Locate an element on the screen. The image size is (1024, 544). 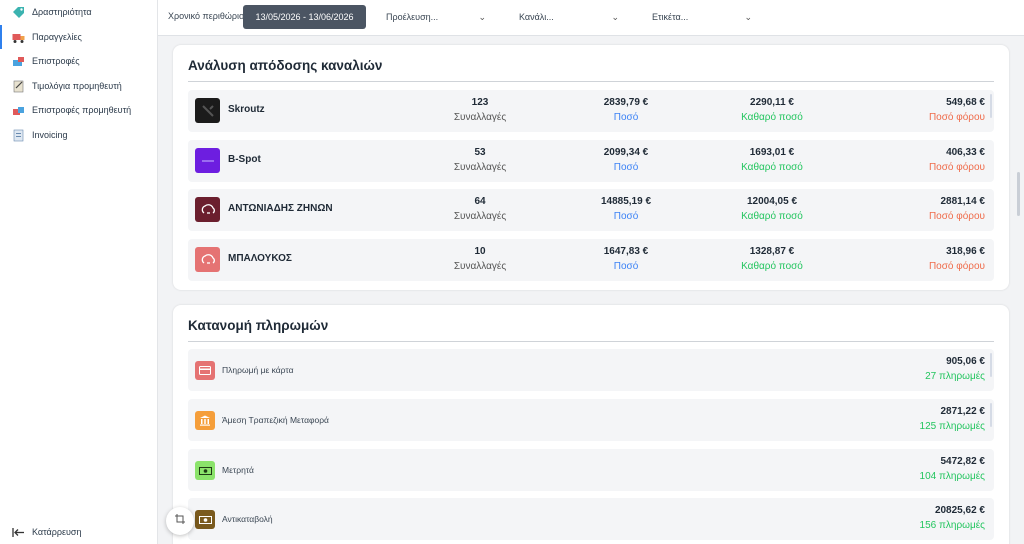
channel-name: Skroutz is located at coordinates (246, 109).